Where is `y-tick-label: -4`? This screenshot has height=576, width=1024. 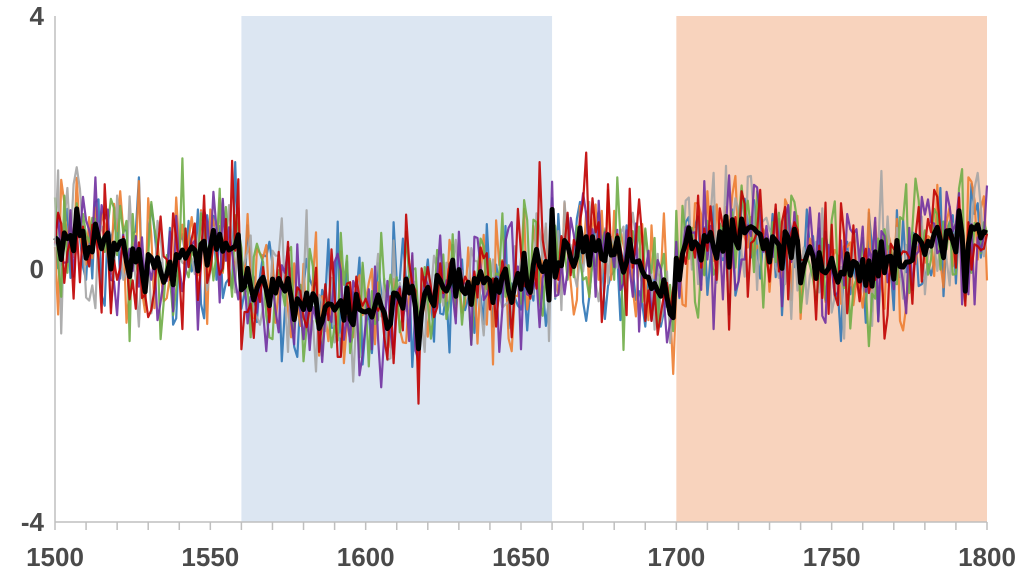 y-tick-label: -4 is located at coordinates (33, 522).